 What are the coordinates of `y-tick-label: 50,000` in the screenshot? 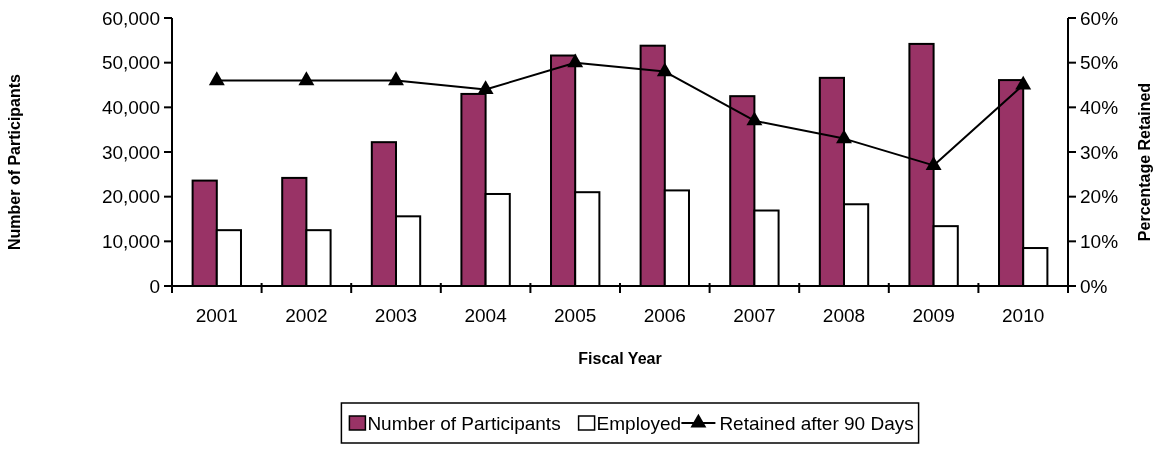 It's located at (130, 63).